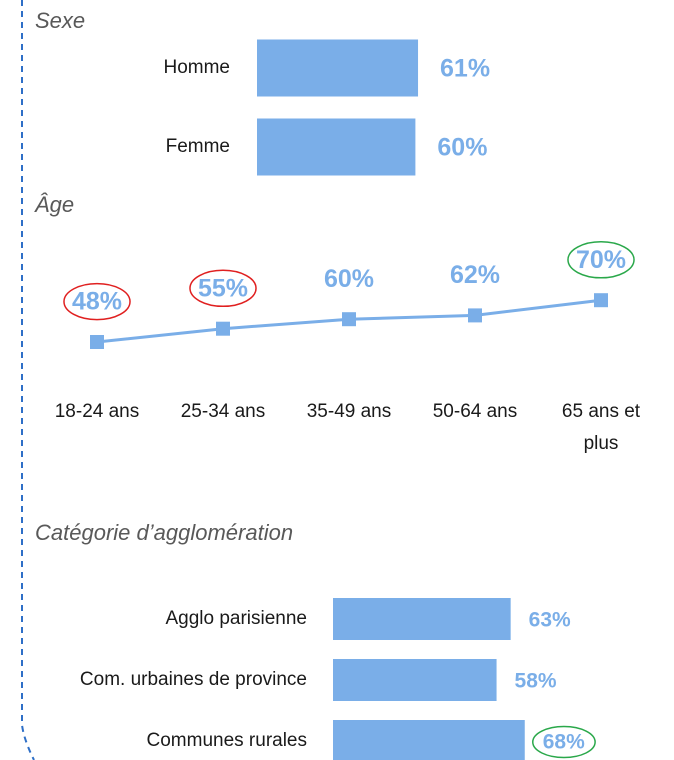 This screenshot has width=674, height=760. What do you see at coordinates (475, 275) in the screenshot?
I see `value-label: 62%` at bounding box center [475, 275].